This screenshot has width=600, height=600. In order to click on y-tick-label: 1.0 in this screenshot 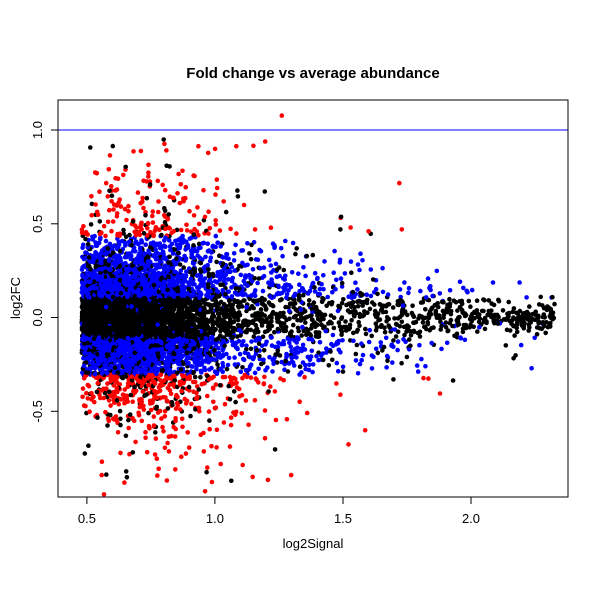, I will do `click(37, 130)`.